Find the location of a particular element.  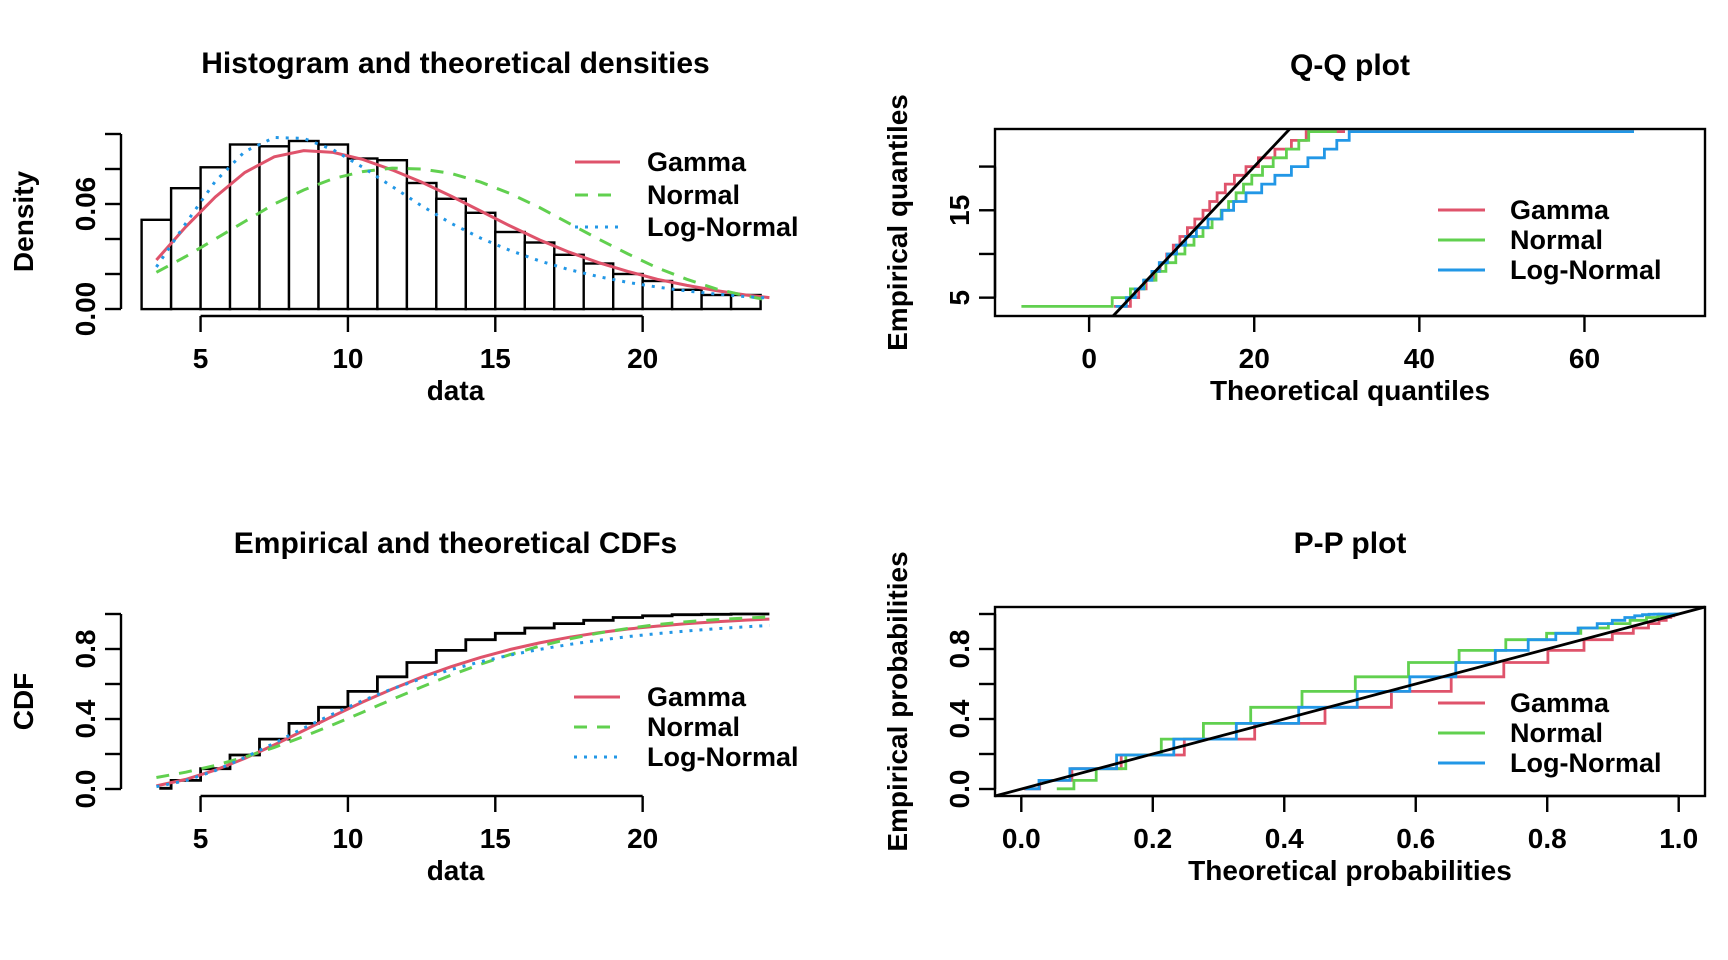

panel-title: Empirical and theoretical CDFs is located at coordinates (455, 543).